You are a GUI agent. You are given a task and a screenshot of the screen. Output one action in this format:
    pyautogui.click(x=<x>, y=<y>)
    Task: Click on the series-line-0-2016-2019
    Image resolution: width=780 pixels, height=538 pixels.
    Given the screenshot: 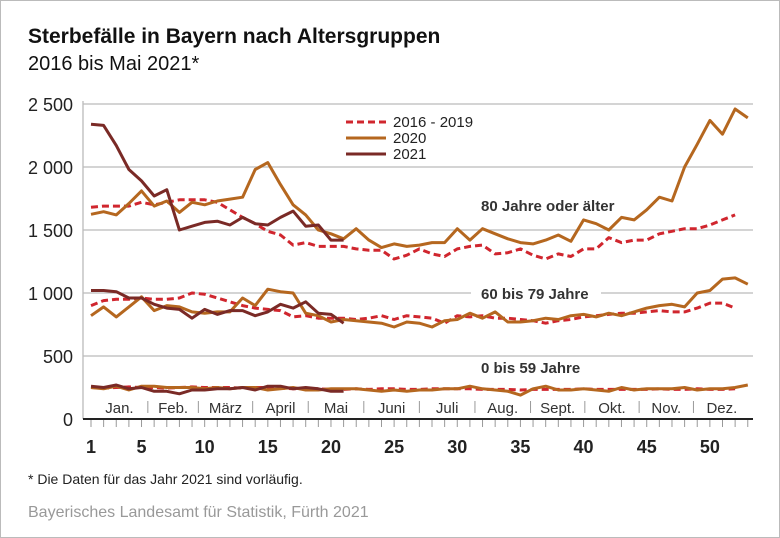 What is the action you would take?
    pyautogui.click(x=413, y=229)
    